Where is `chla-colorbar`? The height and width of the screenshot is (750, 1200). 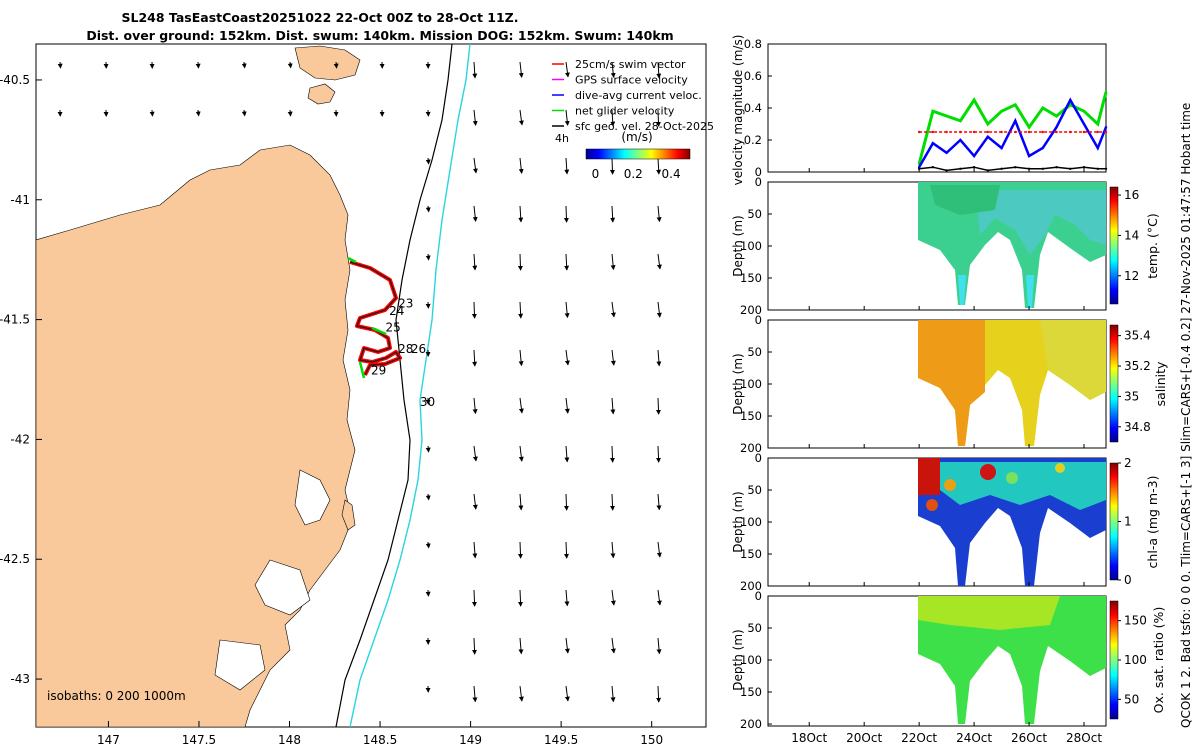 chla-colorbar is located at coordinates (1114, 521).